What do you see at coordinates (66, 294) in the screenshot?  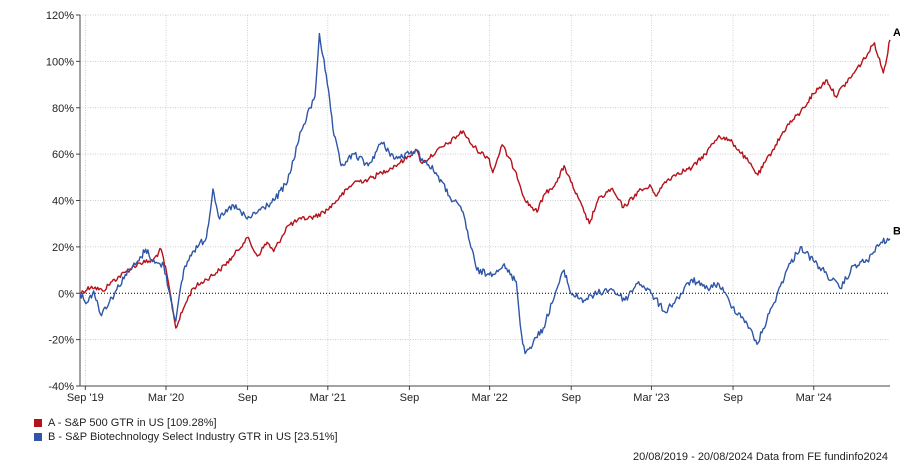 I see `y-tick-label: 0%` at bounding box center [66, 294].